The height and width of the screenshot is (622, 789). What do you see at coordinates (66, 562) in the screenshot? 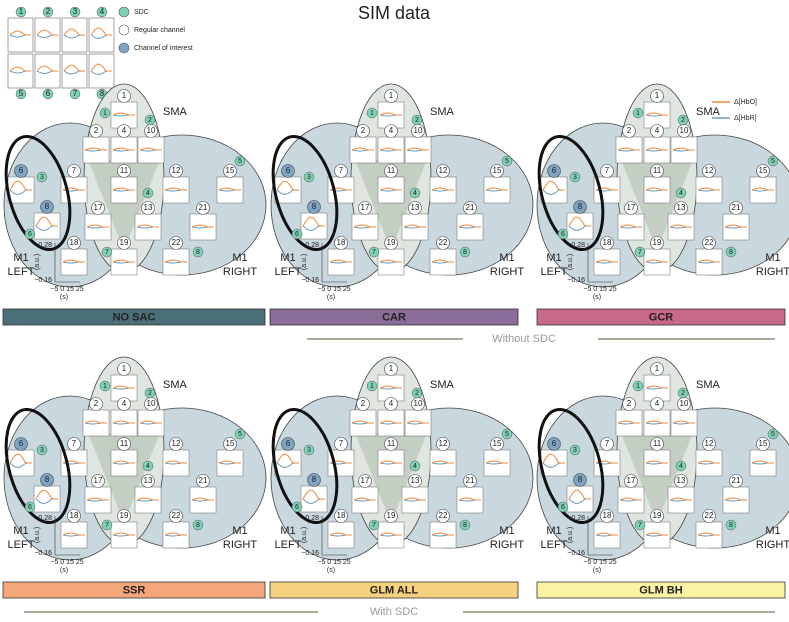
I see `x-ticks: −5 0 15 25` at bounding box center [66, 562].